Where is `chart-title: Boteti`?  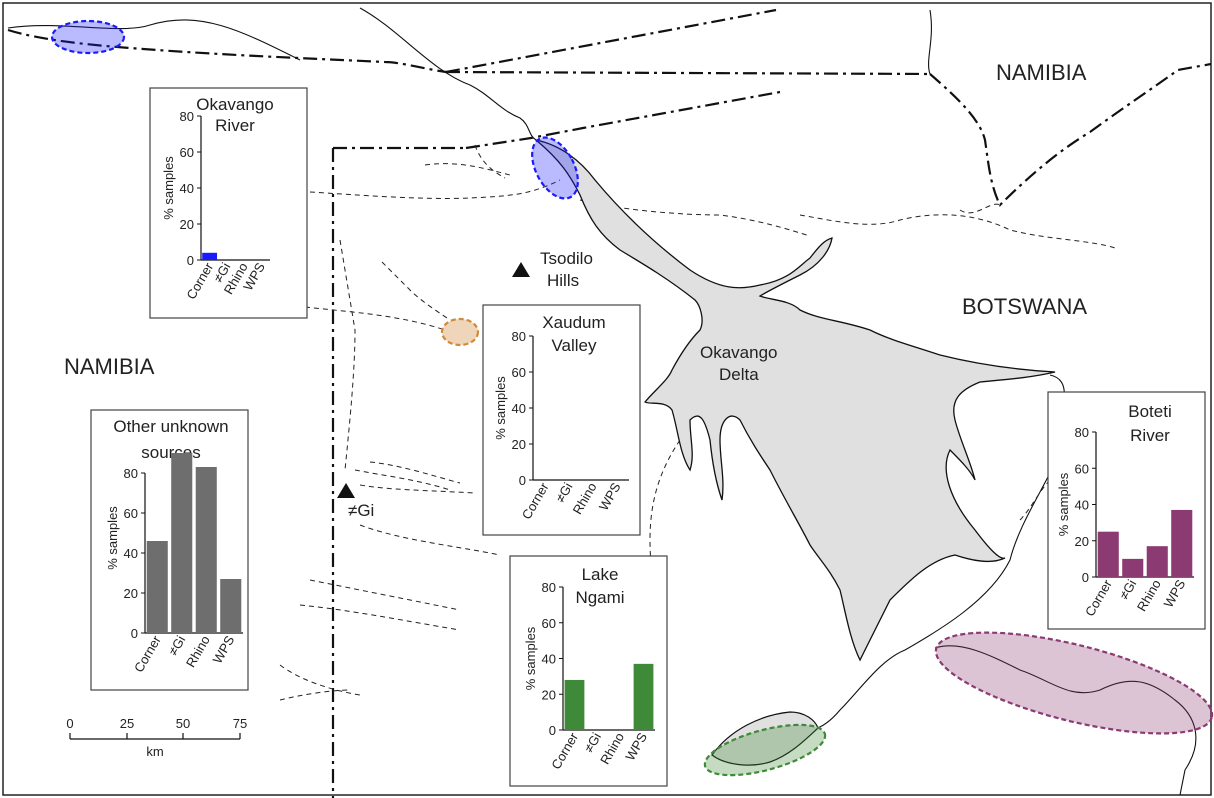 chart-title: Boteti is located at coordinates (1149, 411).